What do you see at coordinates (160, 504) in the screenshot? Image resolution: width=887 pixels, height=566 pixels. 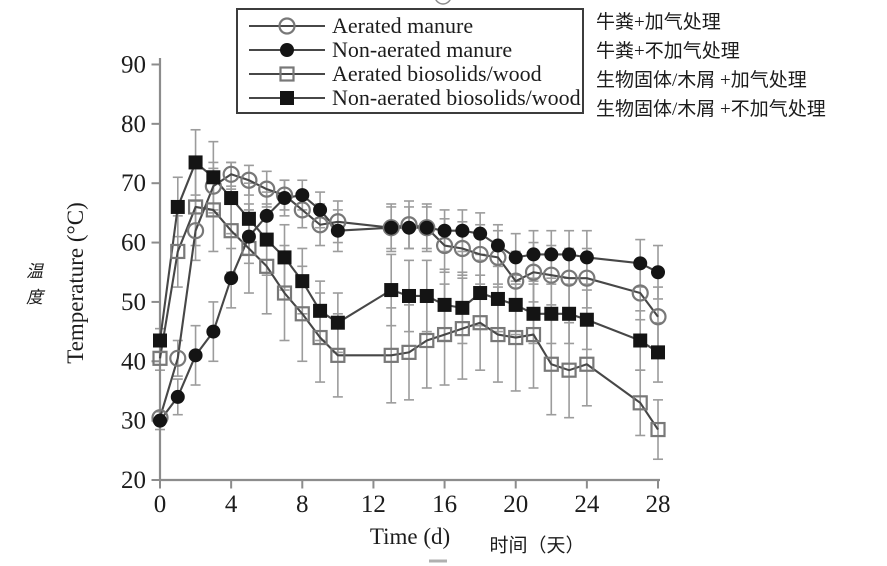 I see `x-tick-label: 0` at bounding box center [160, 504].